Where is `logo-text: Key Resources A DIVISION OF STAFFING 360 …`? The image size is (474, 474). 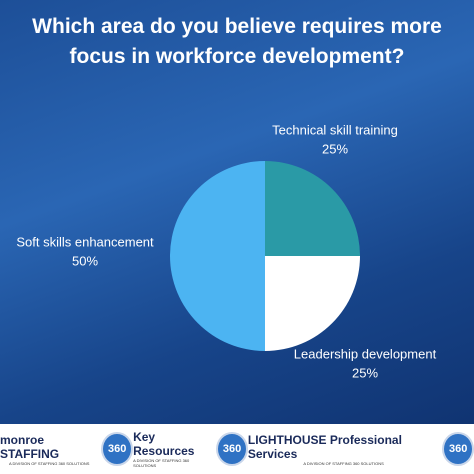 logo-text: Key Resources A DIVISION OF STAFFING 360 … is located at coordinates (173, 449).